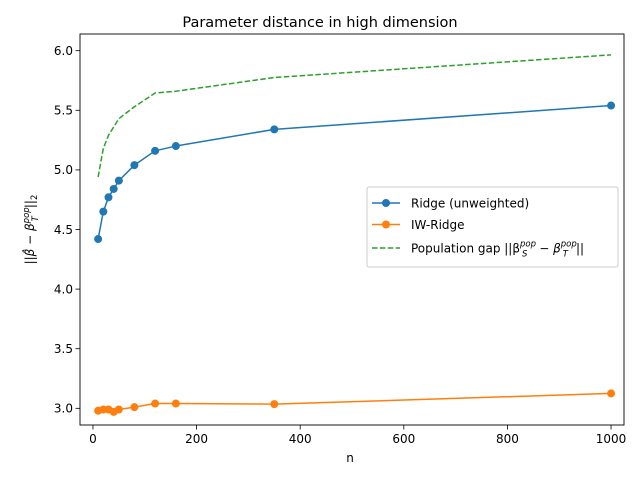 This screenshot has height=480, width=640. I want to click on legend-item-iw-ridge: IW-Ridge, so click(418, 225).